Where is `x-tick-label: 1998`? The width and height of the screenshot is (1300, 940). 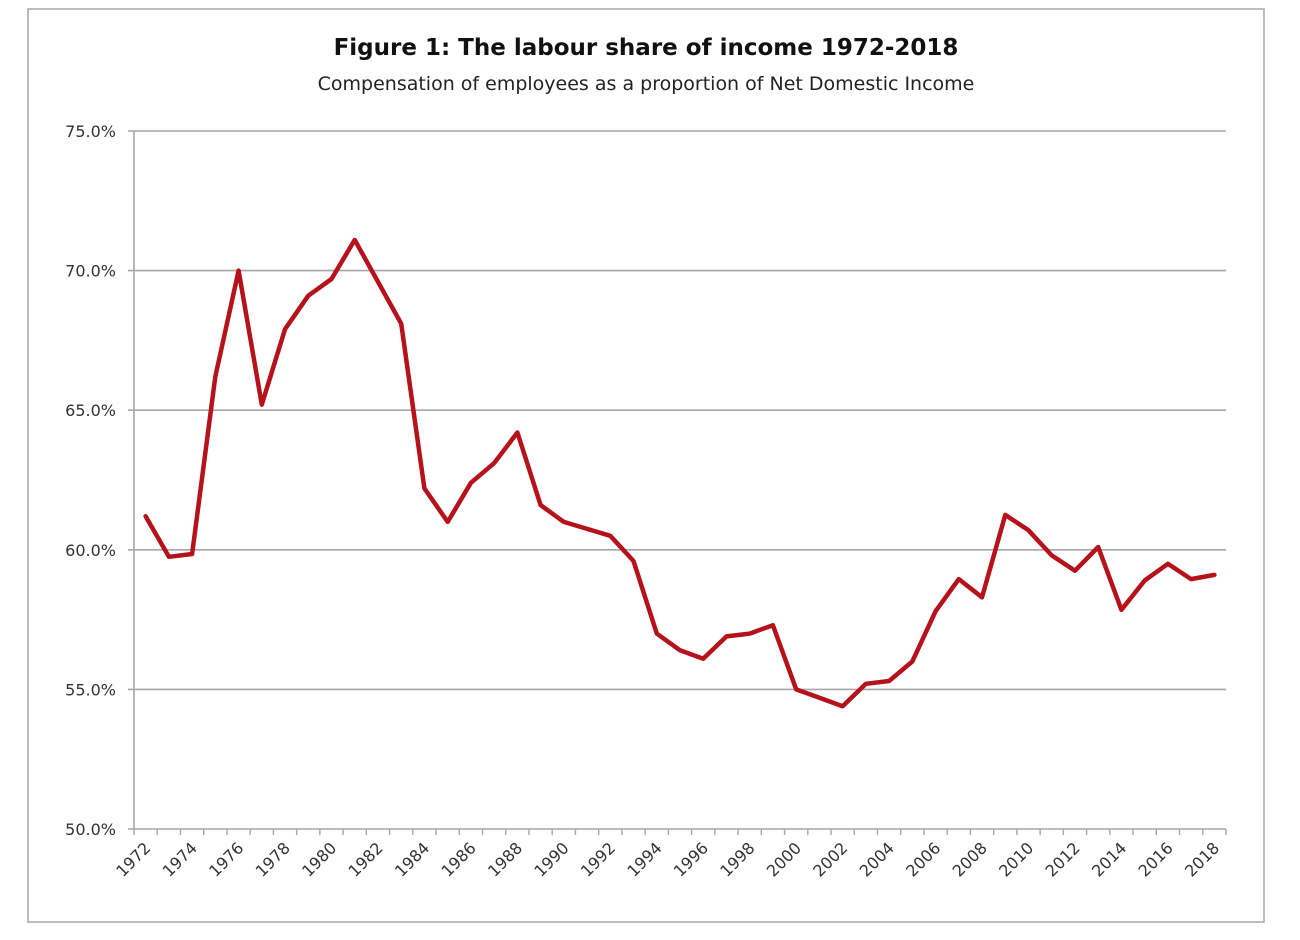 x-tick-label: 1998 is located at coordinates (737, 859).